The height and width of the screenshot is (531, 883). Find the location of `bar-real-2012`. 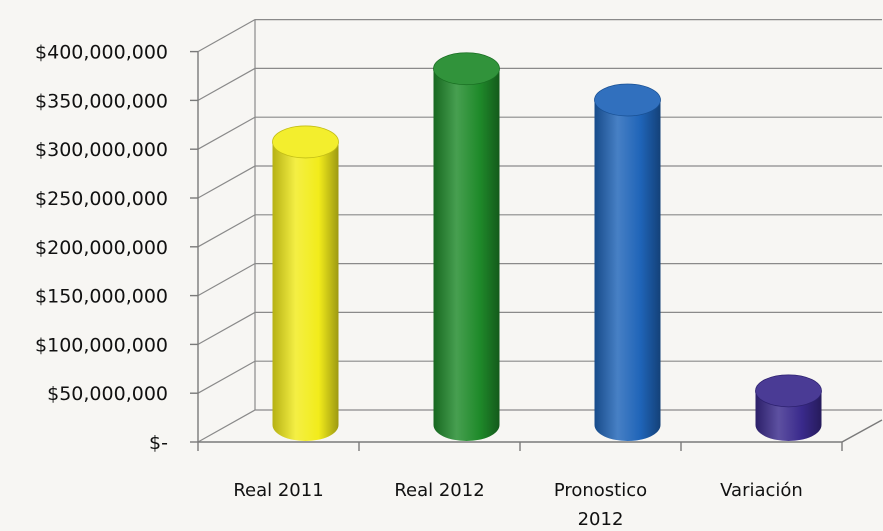

bar-real-2012 is located at coordinates (466, 246).